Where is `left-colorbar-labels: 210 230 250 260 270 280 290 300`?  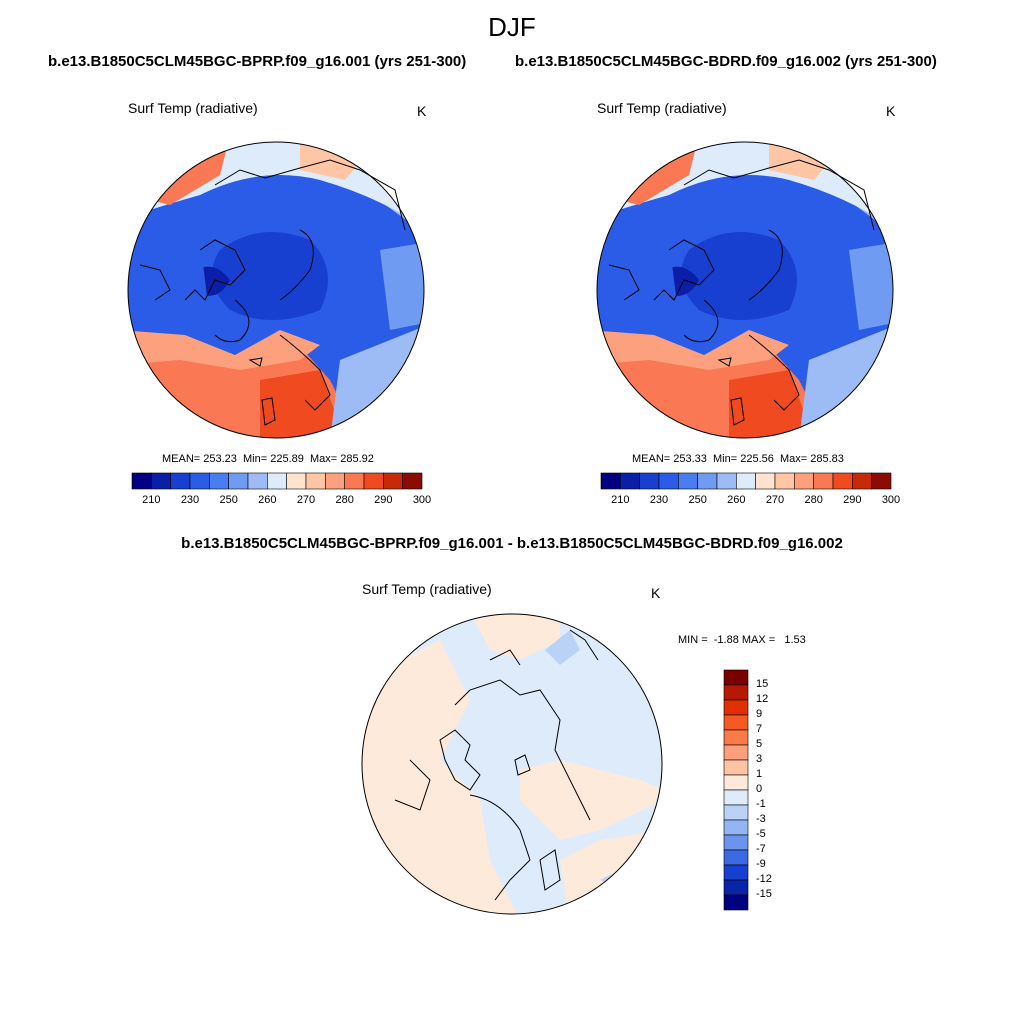
left-colorbar-labels: 210 230 250 260 270 280 290 300 is located at coordinates (282, 502).